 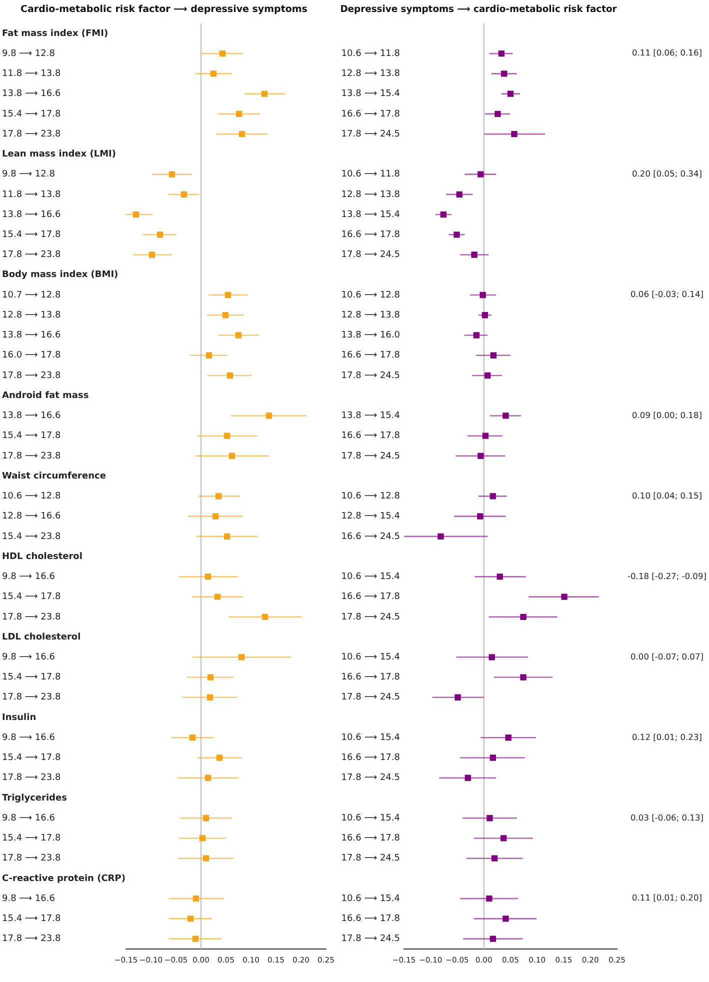 I want to click on text: -0.18 [-0.27; -0.09], so click(x=667, y=575).